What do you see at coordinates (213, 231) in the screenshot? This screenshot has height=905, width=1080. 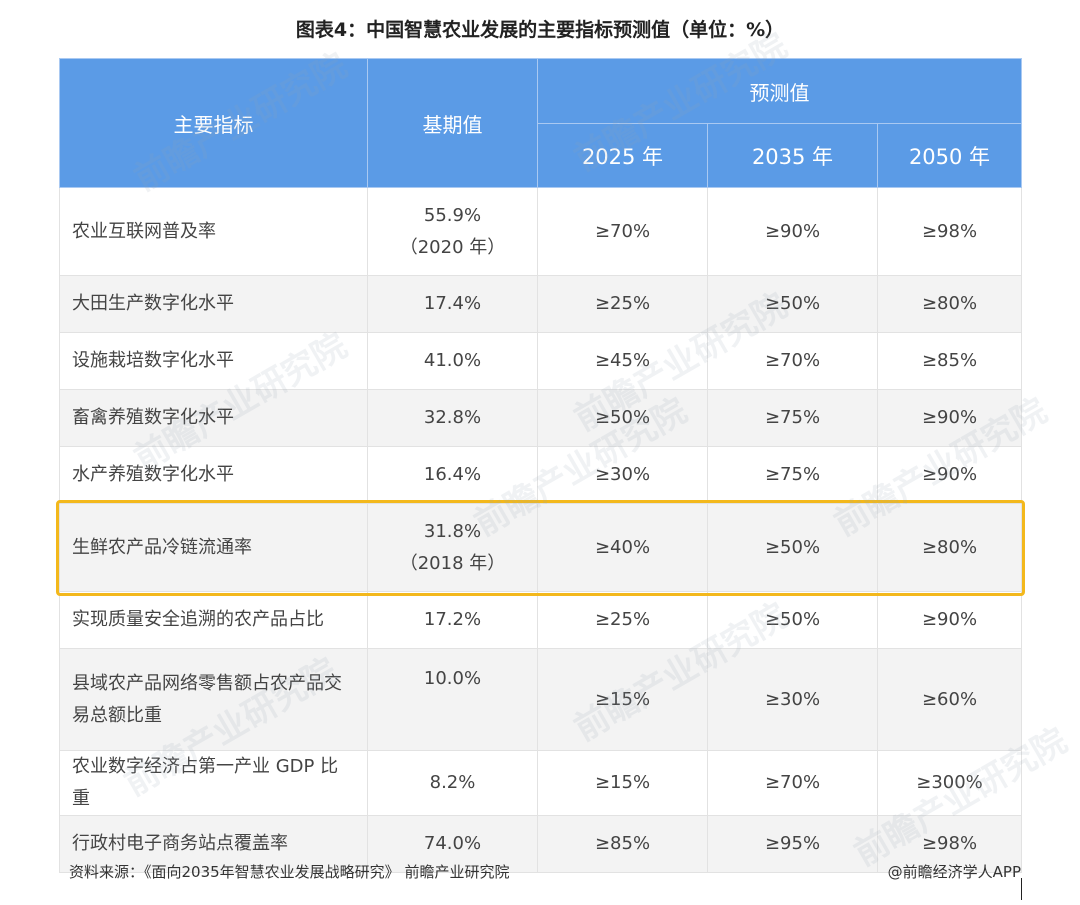 I see `row-indicator: 农业互联网普及率` at bounding box center [213, 231].